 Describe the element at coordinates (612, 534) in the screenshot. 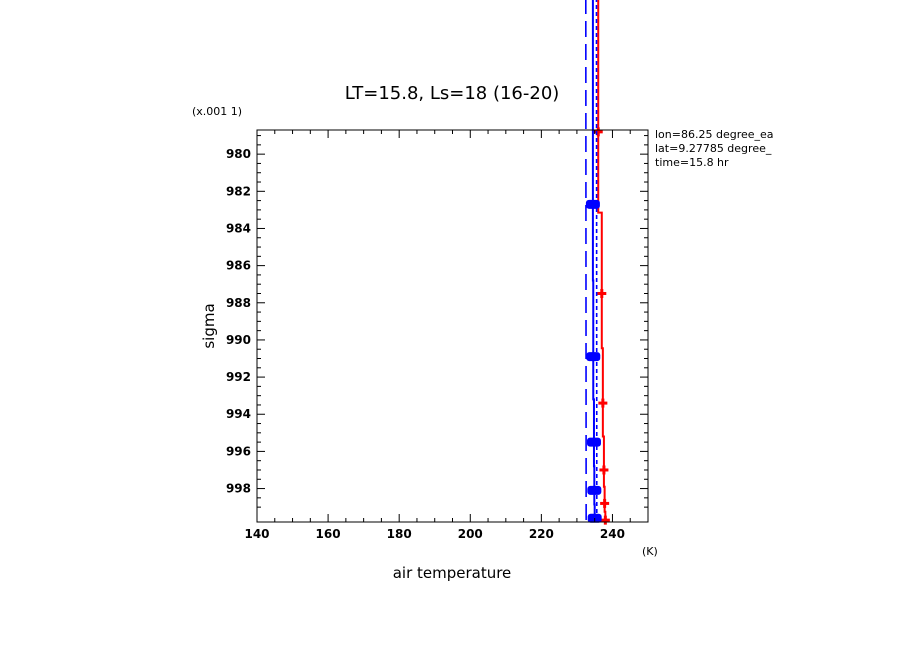

I see `x-tick-label: 240` at that location.